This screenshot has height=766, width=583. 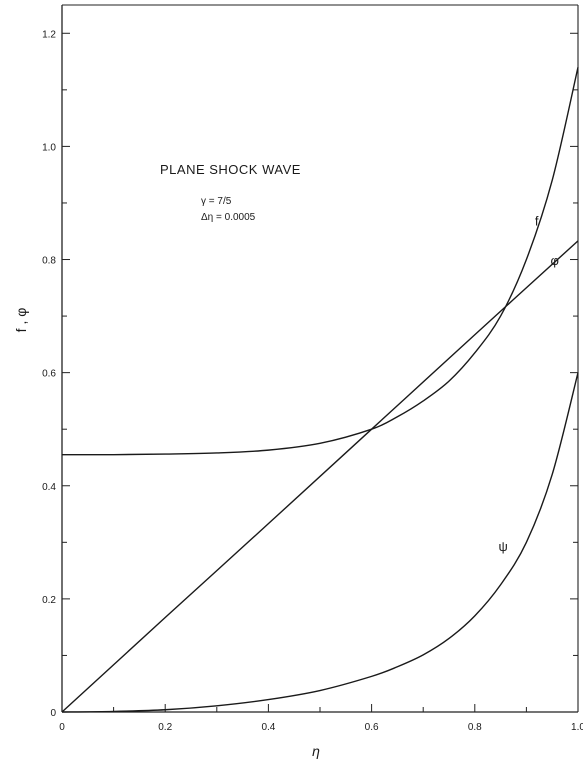 I want to click on y-tick-label: 0.6, so click(x=49, y=374).